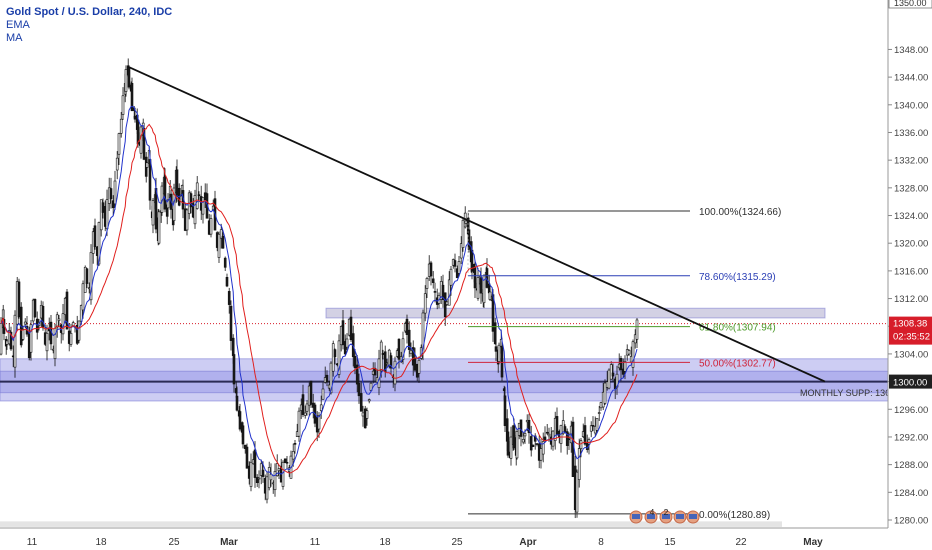 The height and width of the screenshot is (550, 932). What do you see at coordinates (18, 25) in the screenshot?
I see `legend-ema: EMA` at bounding box center [18, 25].